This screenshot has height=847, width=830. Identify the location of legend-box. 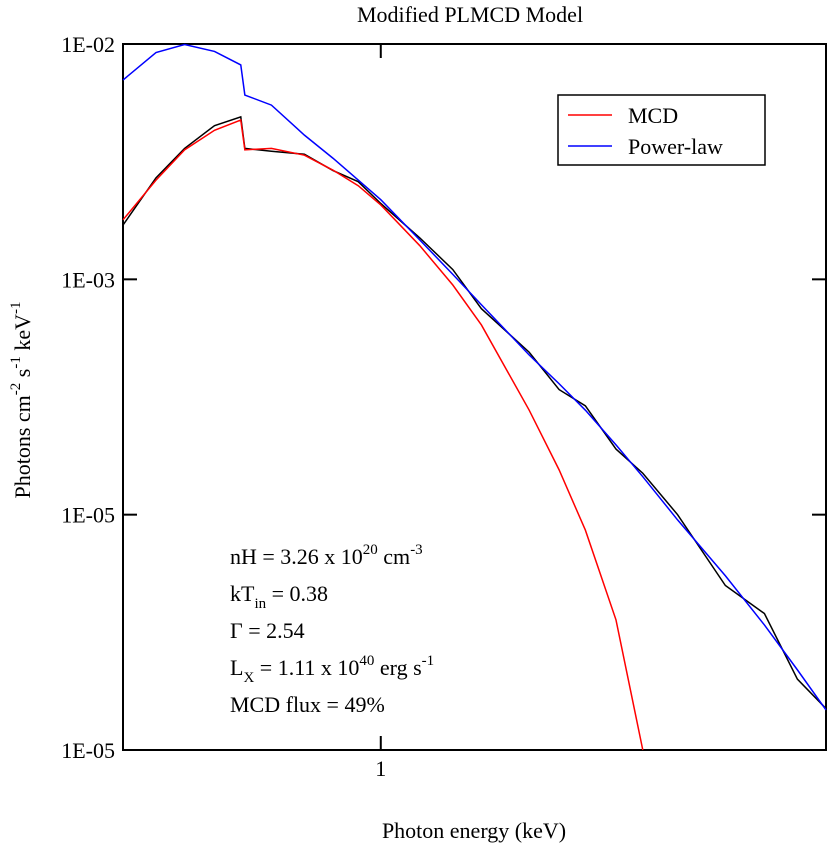
(661, 130).